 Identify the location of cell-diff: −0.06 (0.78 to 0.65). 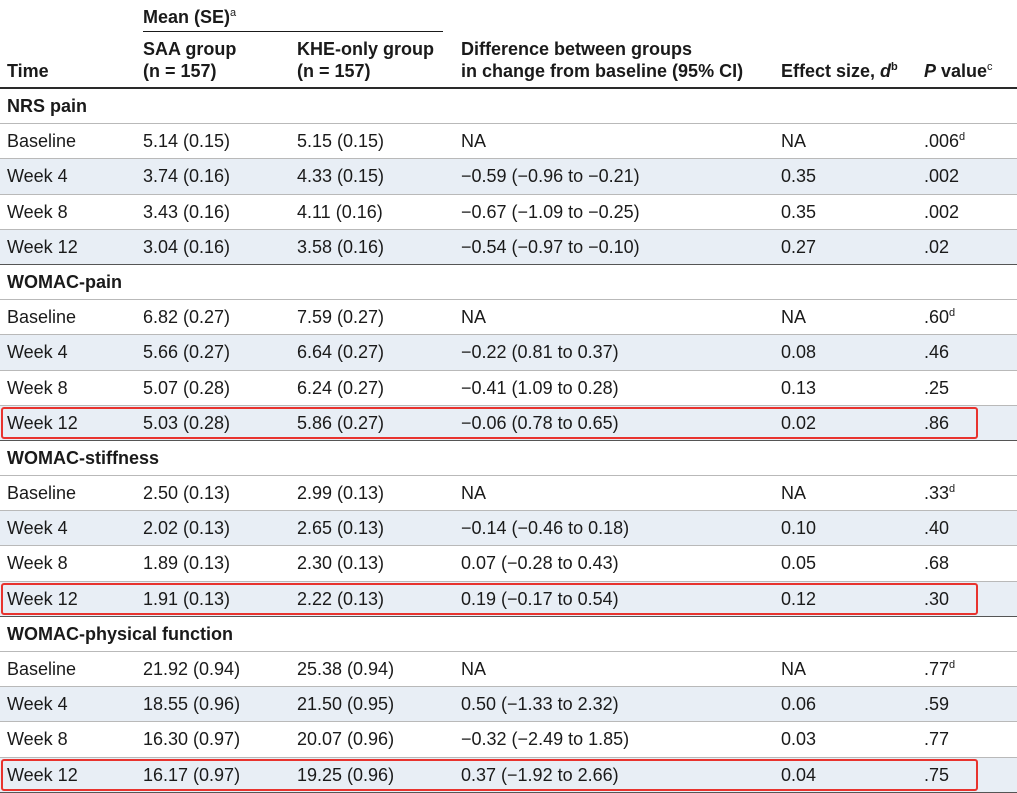
(540, 423).